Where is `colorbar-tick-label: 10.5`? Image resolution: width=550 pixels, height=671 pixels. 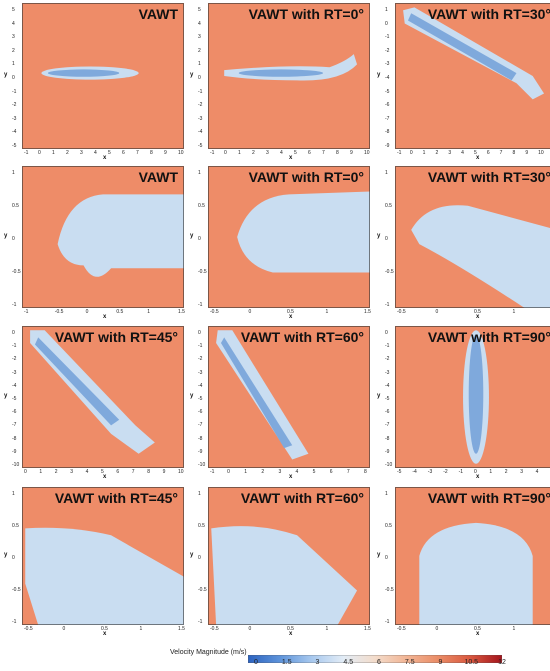
colorbar-tick-label: 10.5 is located at coordinates (471, 662).